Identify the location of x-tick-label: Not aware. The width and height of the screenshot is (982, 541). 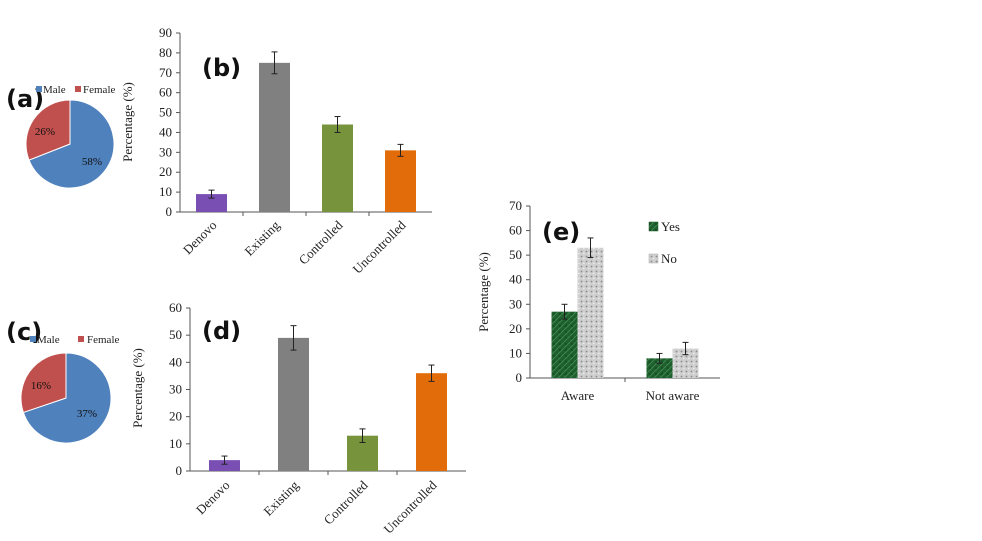
(673, 395).